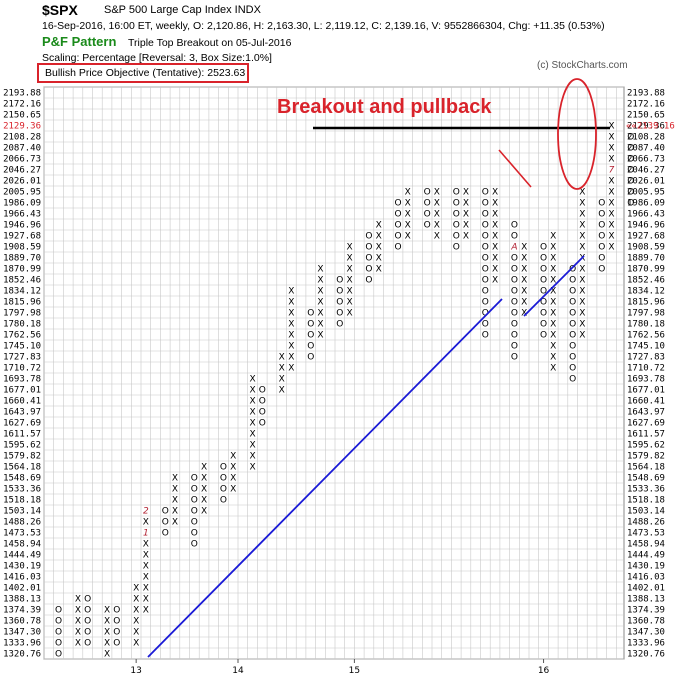  What do you see at coordinates (22, 226) in the screenshot?
I see `price-label-left: 1946.96` at bounding box center [22, 226].